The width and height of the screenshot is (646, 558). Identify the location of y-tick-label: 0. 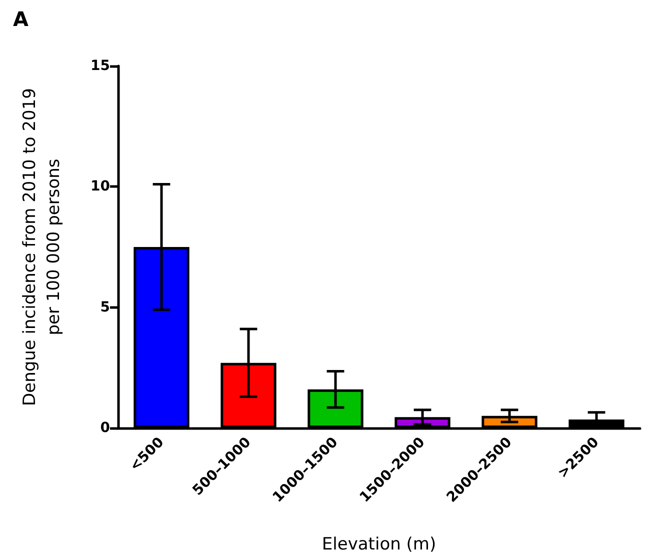
(105, 428).